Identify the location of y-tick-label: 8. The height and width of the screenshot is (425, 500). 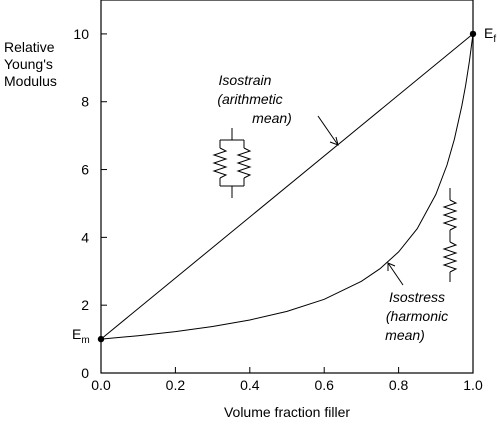
(85, 102).